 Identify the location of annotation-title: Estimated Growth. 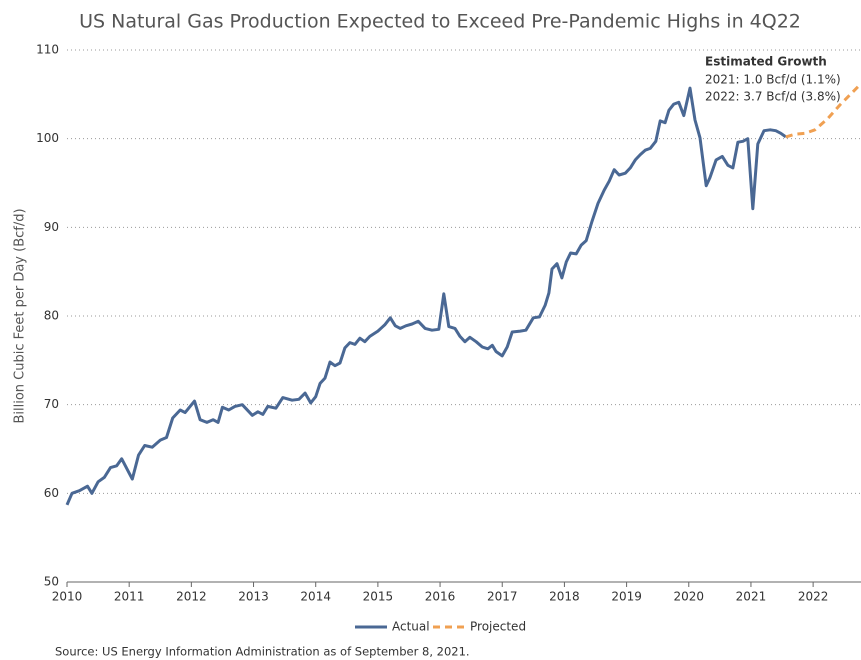
(766, 62).